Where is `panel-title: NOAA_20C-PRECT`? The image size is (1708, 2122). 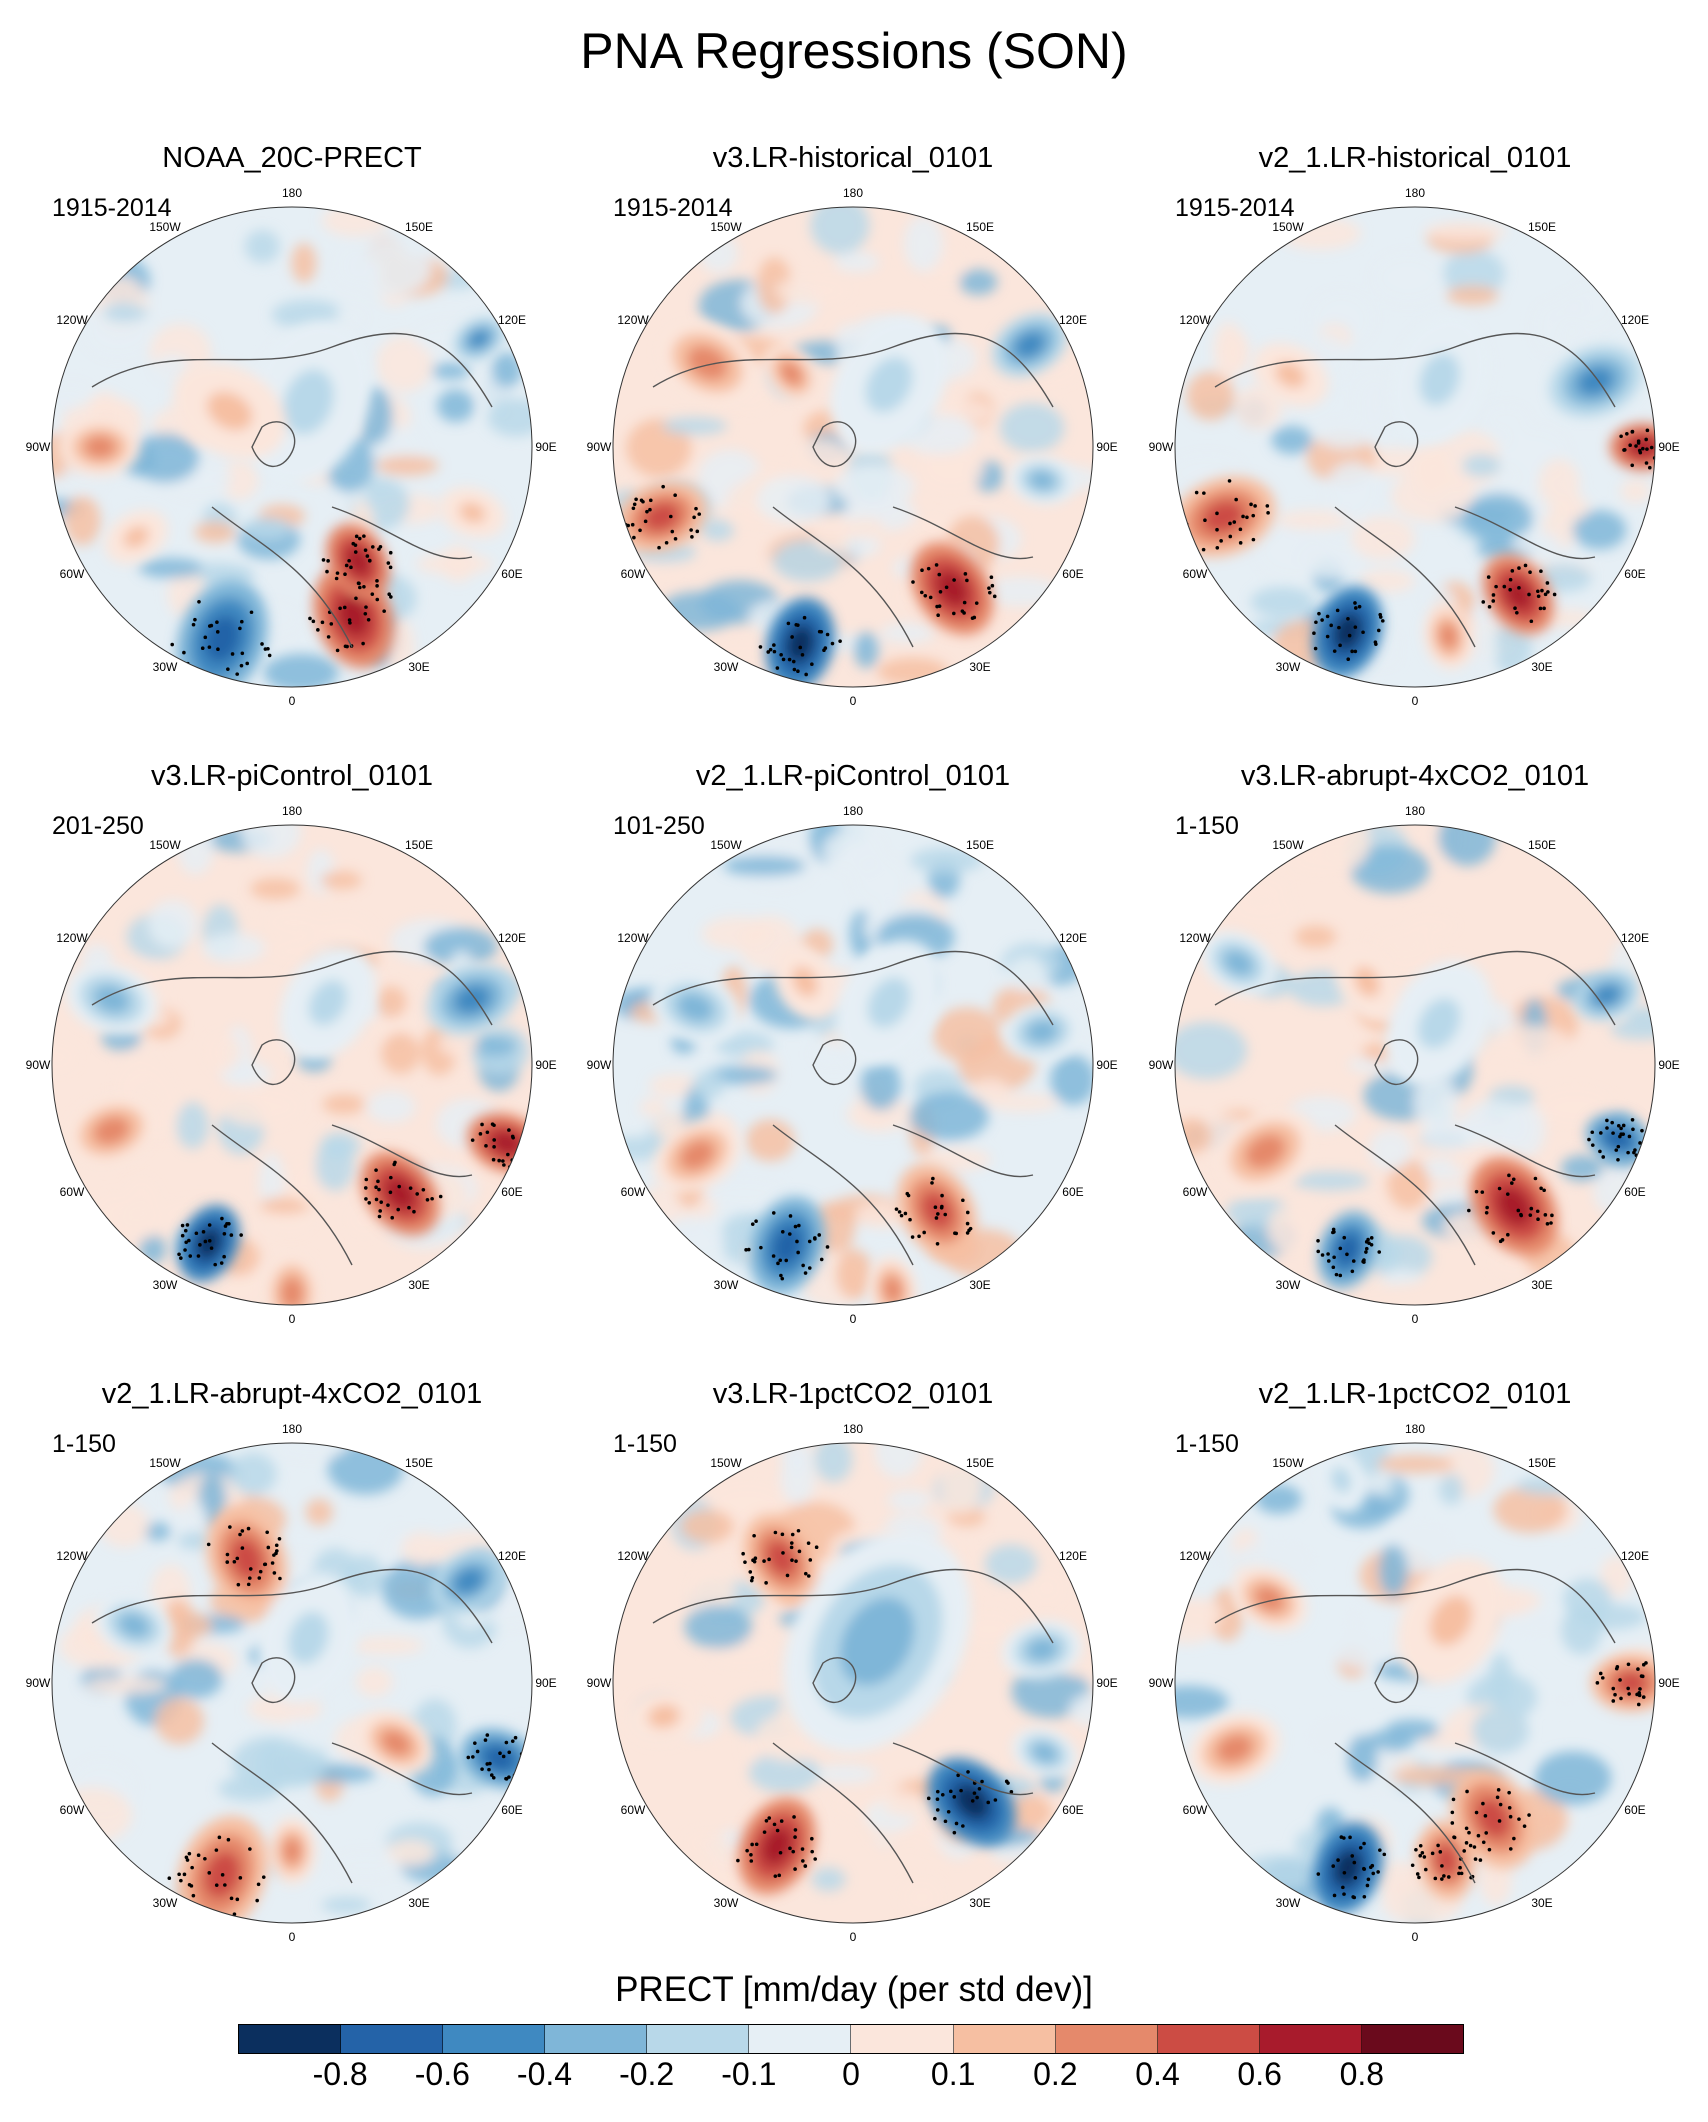
panel-title: NOAA_20C-PRECT is located at coordinates (292, 158).